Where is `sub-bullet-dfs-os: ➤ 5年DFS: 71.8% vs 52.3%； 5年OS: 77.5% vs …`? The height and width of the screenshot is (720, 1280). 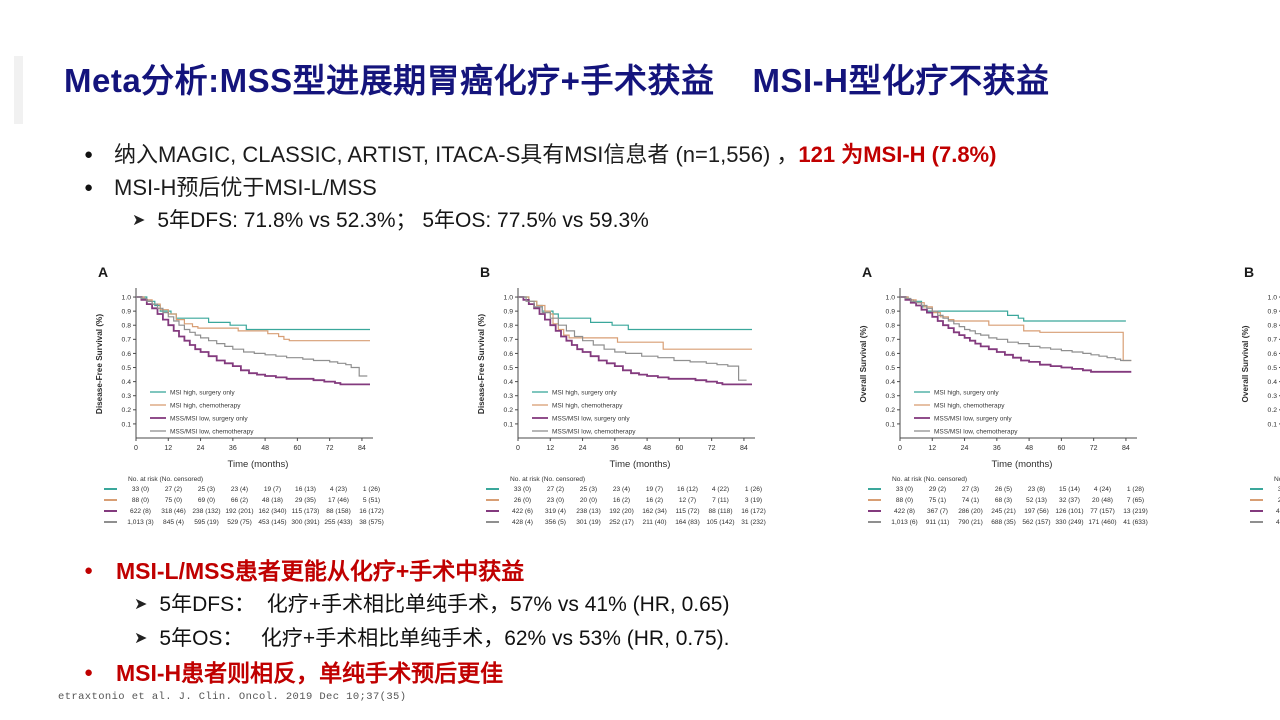 sub-bullet-dfs-os: ➤ 5年DFS: 71.8% vs 52.3%； 5年OS: 77.5% vs … is located at coordinates (564, 221).